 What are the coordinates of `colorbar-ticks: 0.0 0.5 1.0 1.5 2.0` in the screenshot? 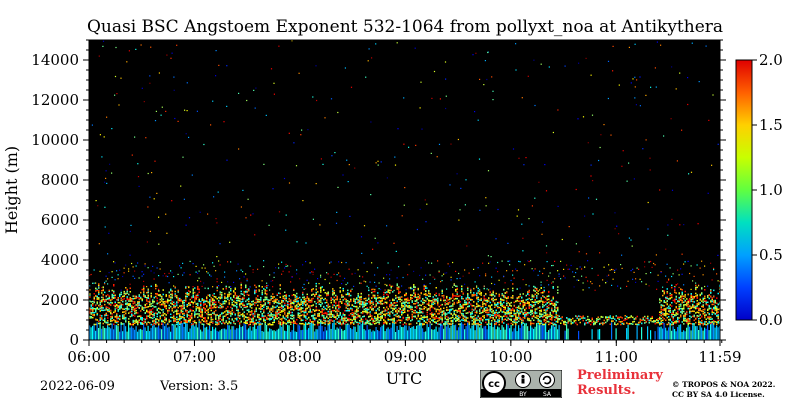 It's located at (767, 190).